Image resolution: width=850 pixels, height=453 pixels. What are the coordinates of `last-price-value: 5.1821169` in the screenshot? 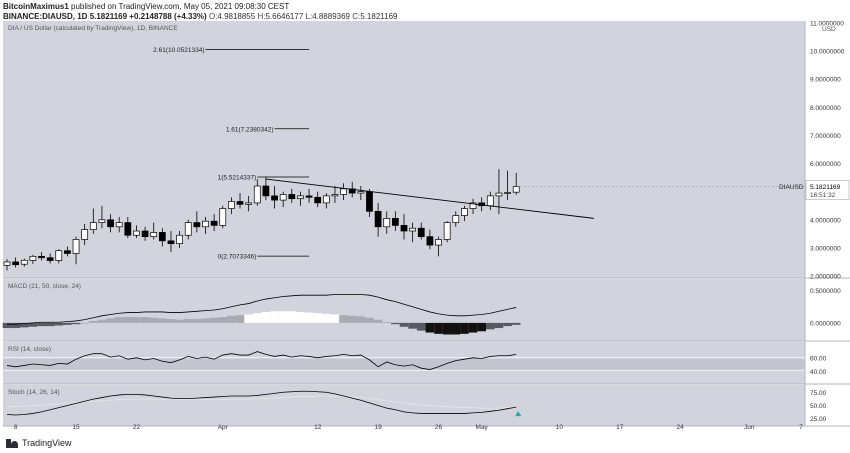 It's located at (825, 187).